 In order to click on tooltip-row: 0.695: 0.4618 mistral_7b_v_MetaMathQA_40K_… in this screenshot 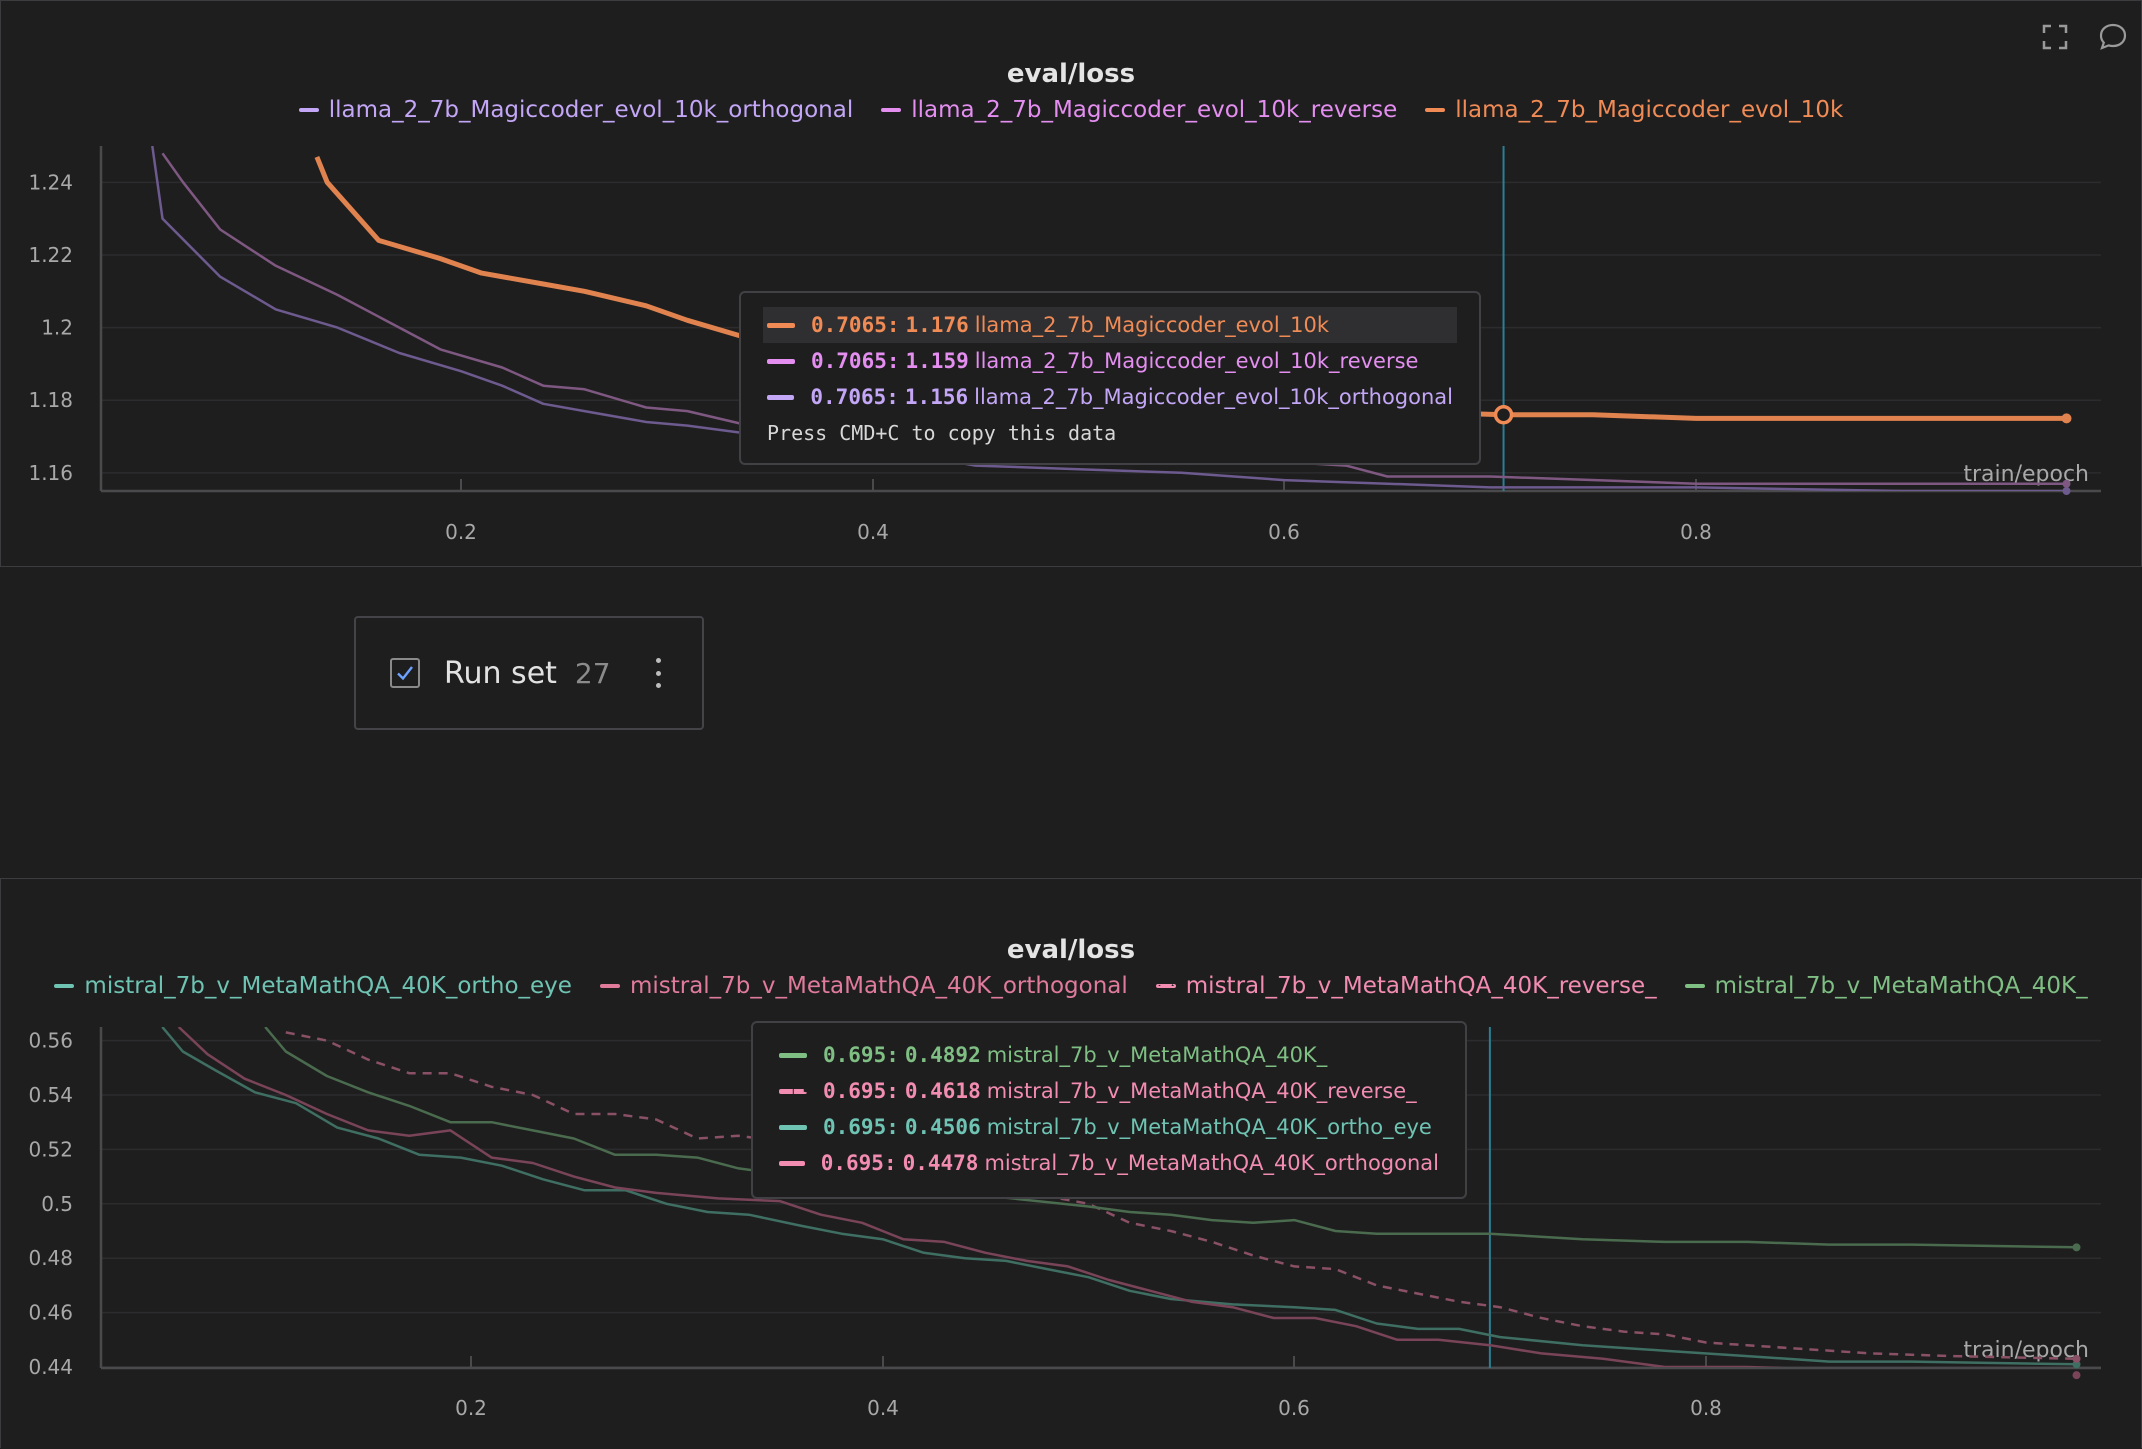, I will do `click(1109, 1091)`.